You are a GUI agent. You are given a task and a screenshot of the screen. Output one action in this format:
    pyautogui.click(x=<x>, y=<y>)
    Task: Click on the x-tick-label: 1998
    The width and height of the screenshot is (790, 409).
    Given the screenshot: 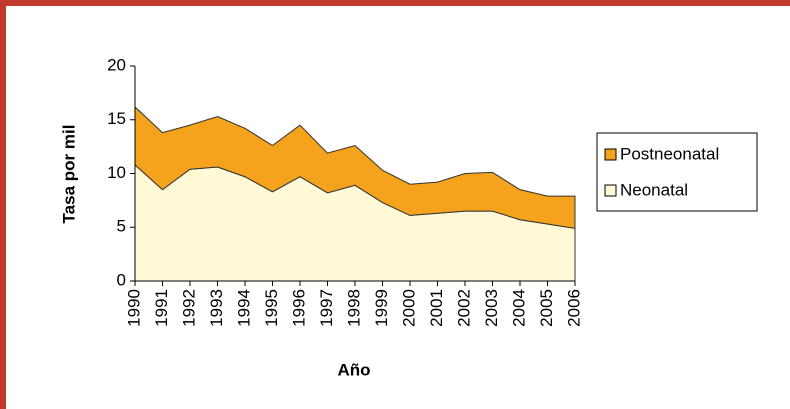 What is the action you would take?
    pyautogui.click(x=353, y=308)
    